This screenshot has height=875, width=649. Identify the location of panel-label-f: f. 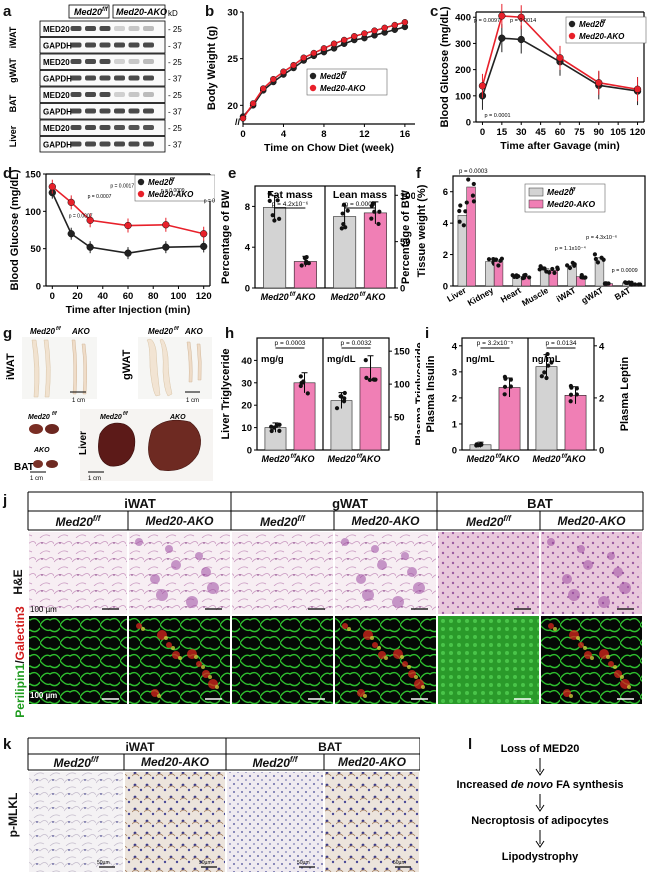
(418, 173).